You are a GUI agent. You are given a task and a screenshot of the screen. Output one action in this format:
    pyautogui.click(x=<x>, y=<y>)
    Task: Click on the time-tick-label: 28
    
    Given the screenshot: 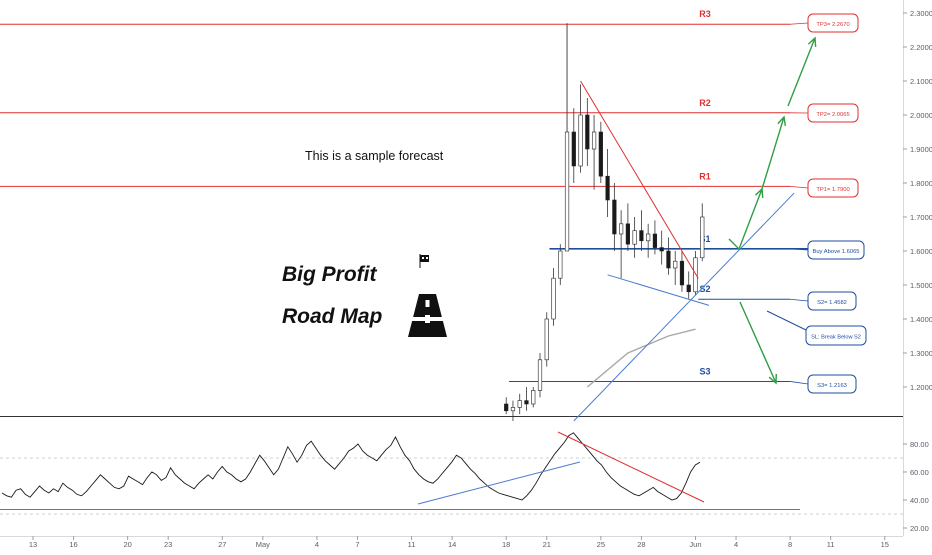 What is the action you would take?
    pyautogui.click(x=641, y=544)
    